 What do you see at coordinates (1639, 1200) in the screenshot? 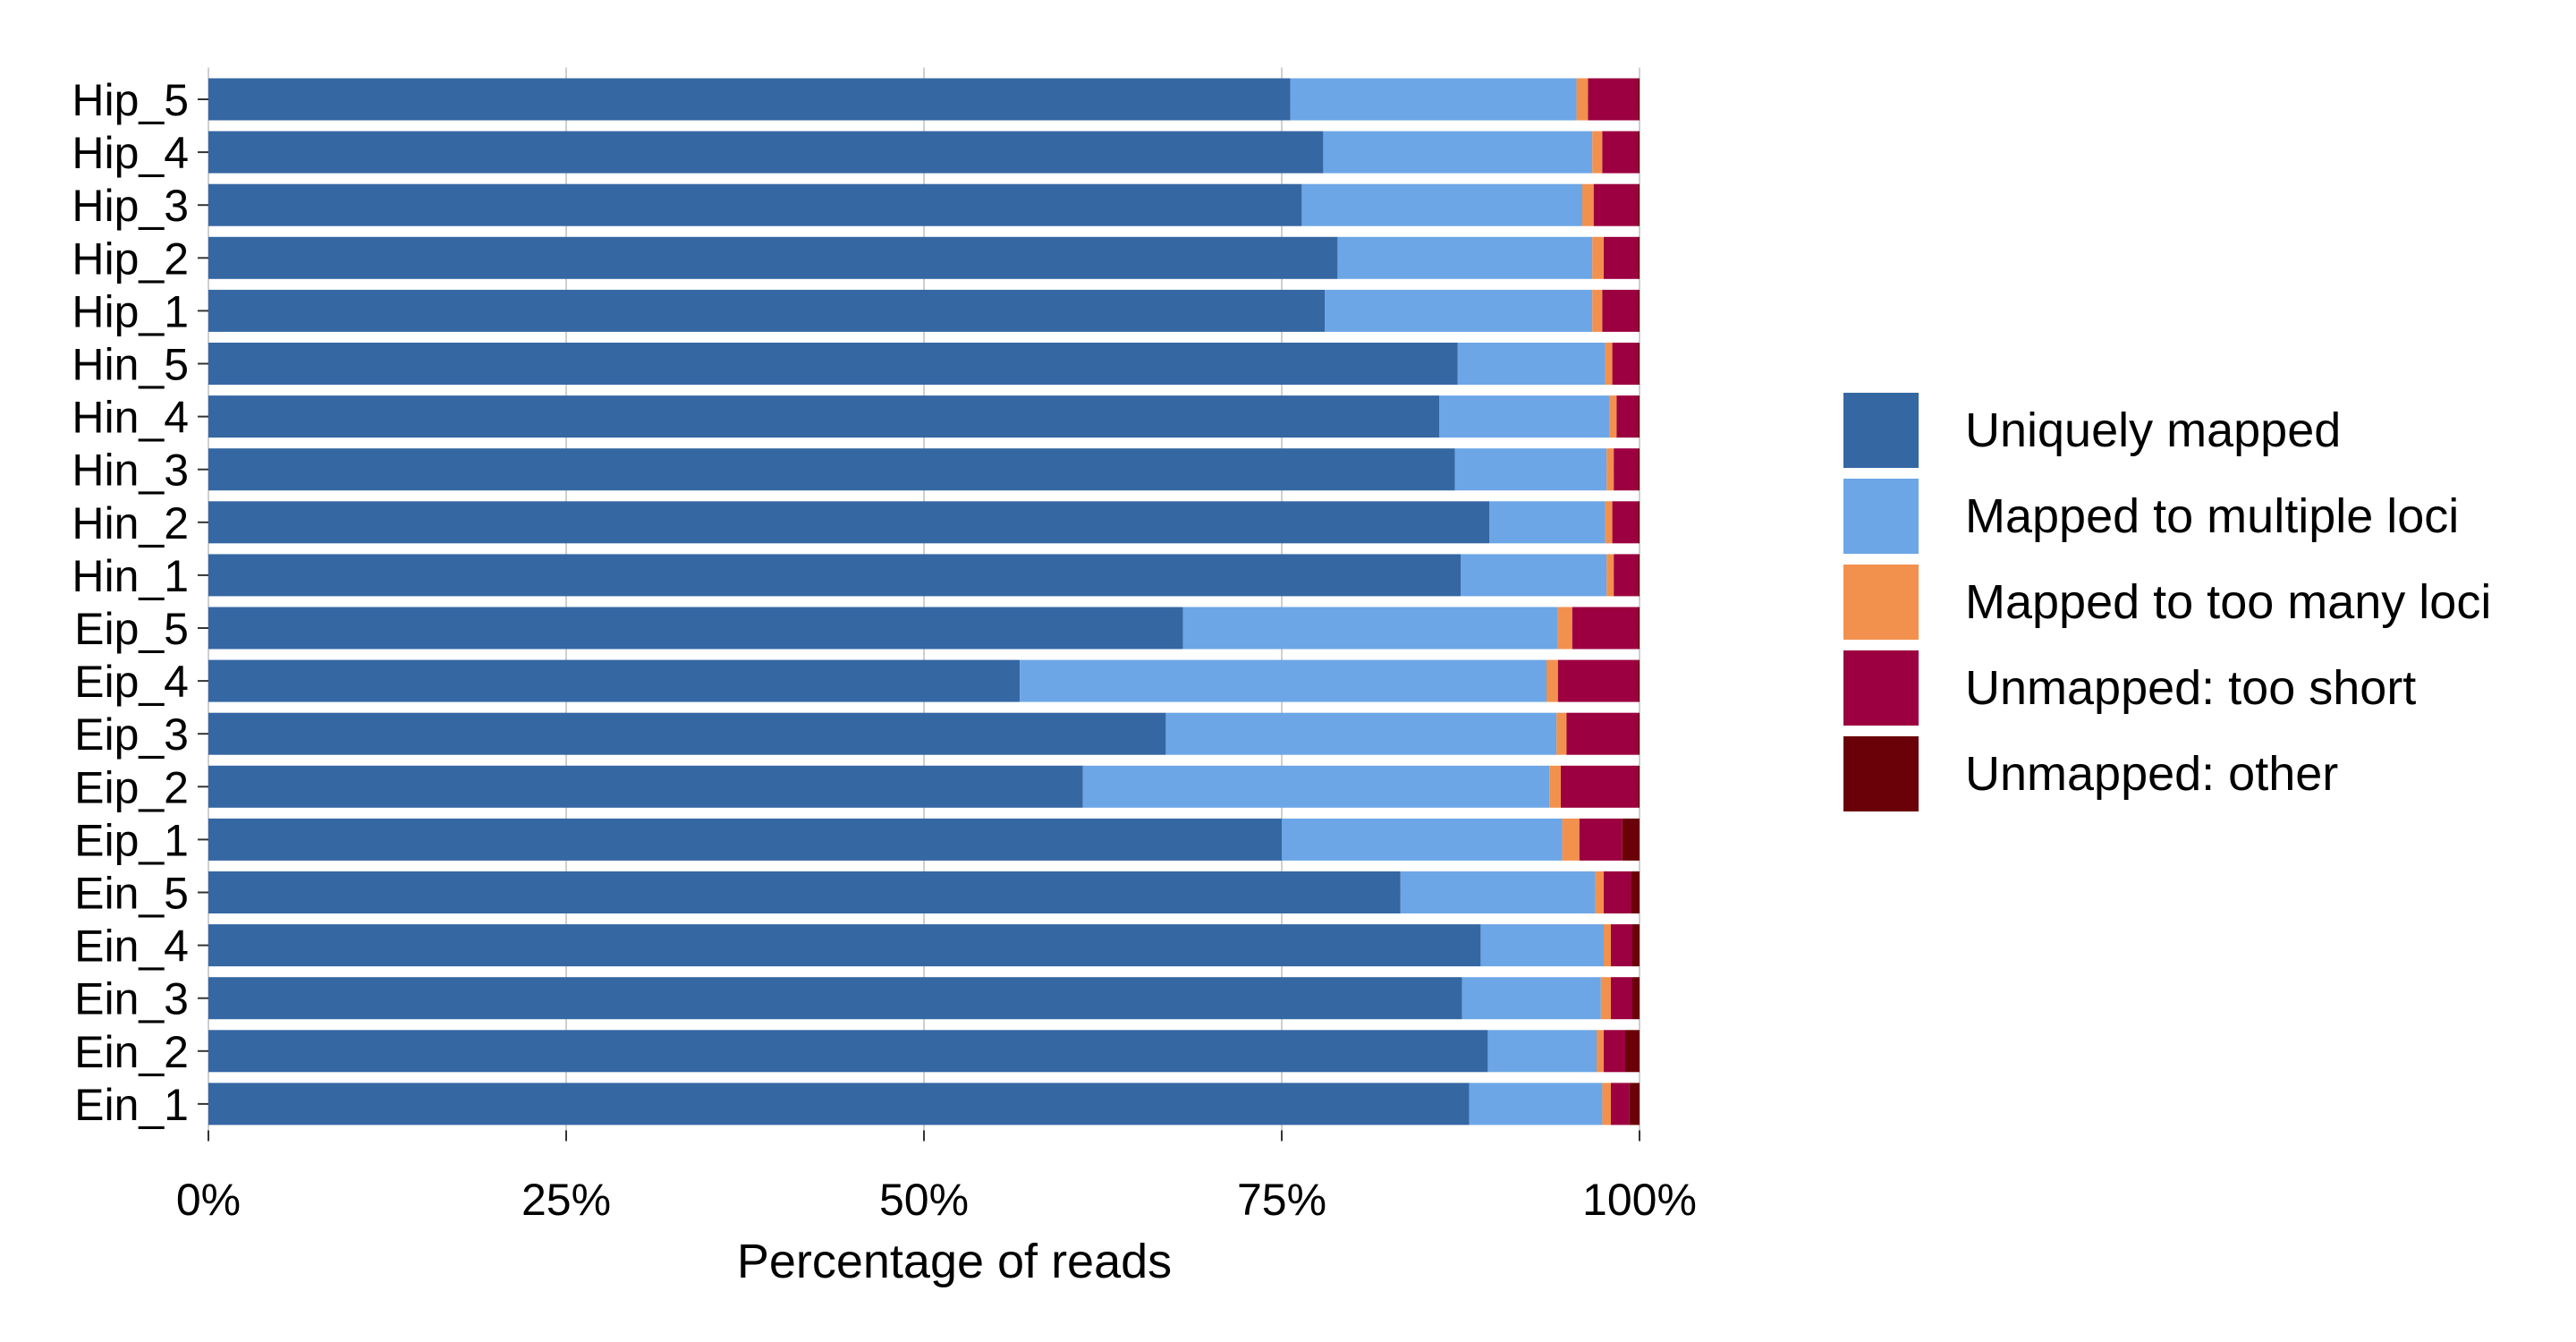
I see `x-tick-label: 100%` at bounding box center [1639, 1200].